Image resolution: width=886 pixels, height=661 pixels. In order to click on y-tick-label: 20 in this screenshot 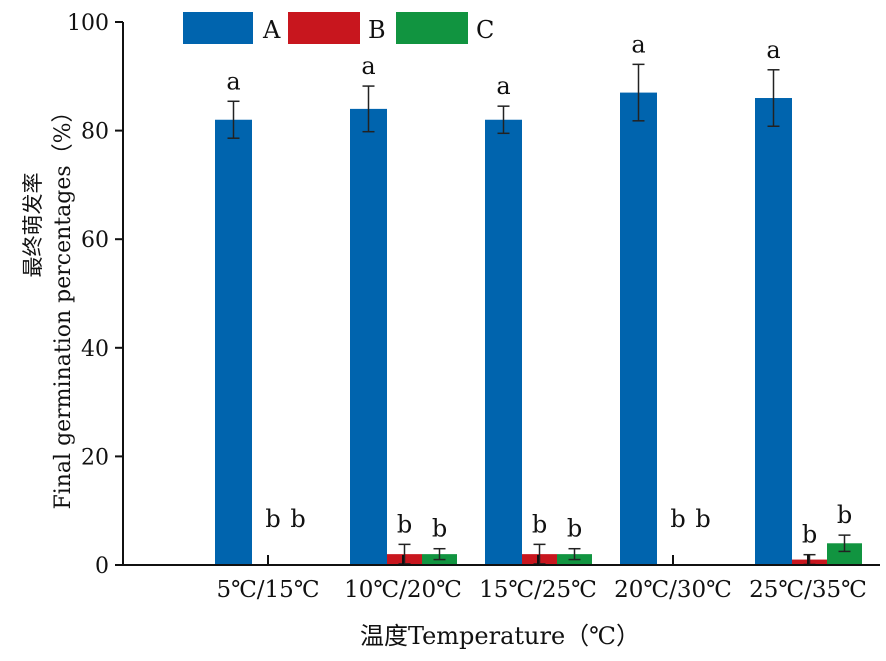, I will do `click(95, 457)`.